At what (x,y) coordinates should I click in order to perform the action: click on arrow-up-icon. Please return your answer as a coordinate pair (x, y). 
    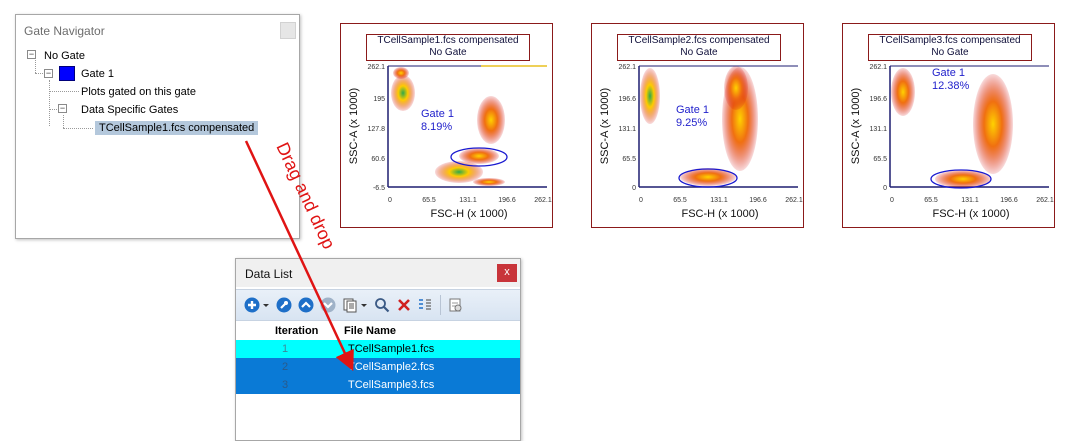
    Looking at the image, I should click on (306, 305).